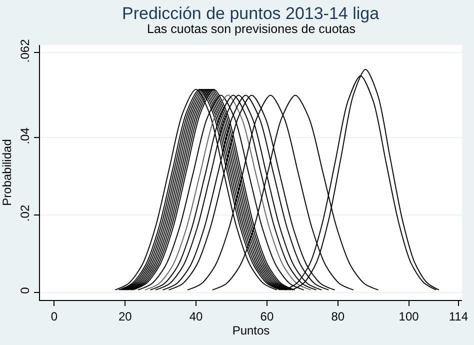 The height and width of the screenshot is (345, 474). What do you see at coordinates (251, 13) in the screenshot?
I see `chart-title: Predicción de puntos 2013-14 liga` at bounding box center [251, 13].